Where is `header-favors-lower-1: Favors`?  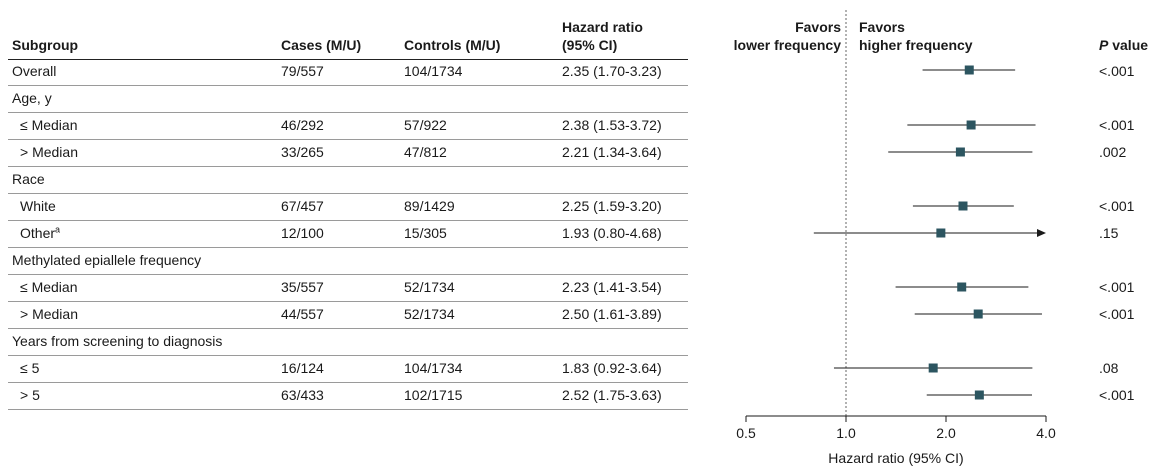
header-favors-lower-1: Favors is located at coordinates (818, 27).